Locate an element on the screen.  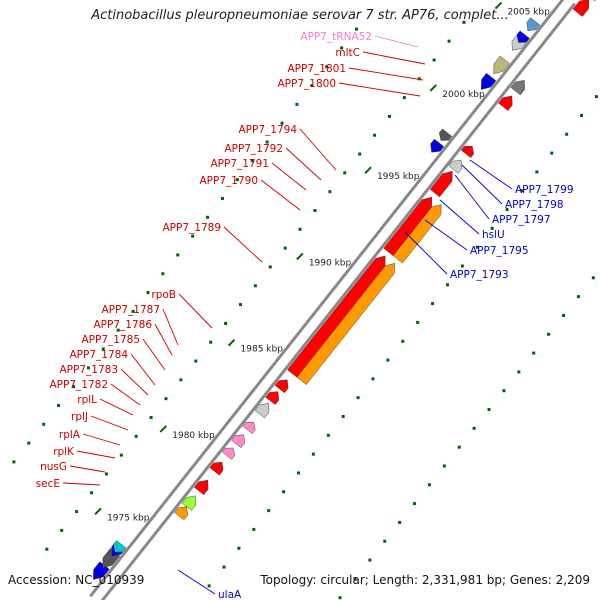
gene-label-left: mltC is located at coordinates (347, 53).